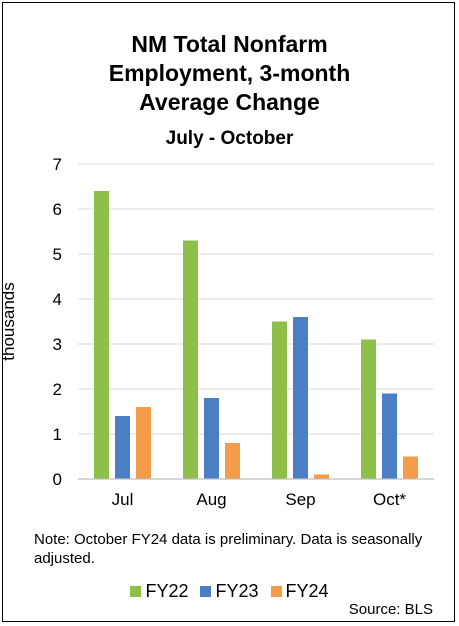 The height and width of the screenshot is (626, 459). What do you see at coordinates (122, 447) in the screenshot?
I see `bar-fy23-jul` at bounding box center [122, 447].